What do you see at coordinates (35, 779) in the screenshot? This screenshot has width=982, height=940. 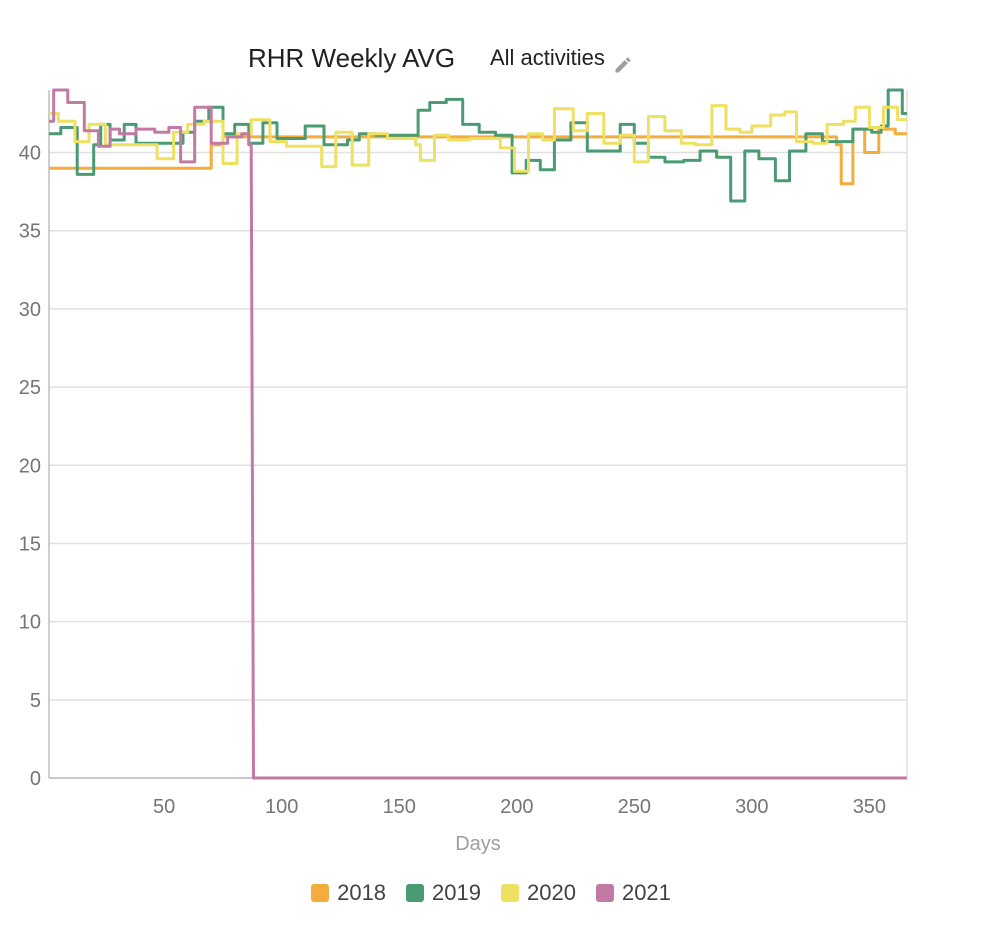 I see `y-tick-label: 0` at bounding box center [35, 779].